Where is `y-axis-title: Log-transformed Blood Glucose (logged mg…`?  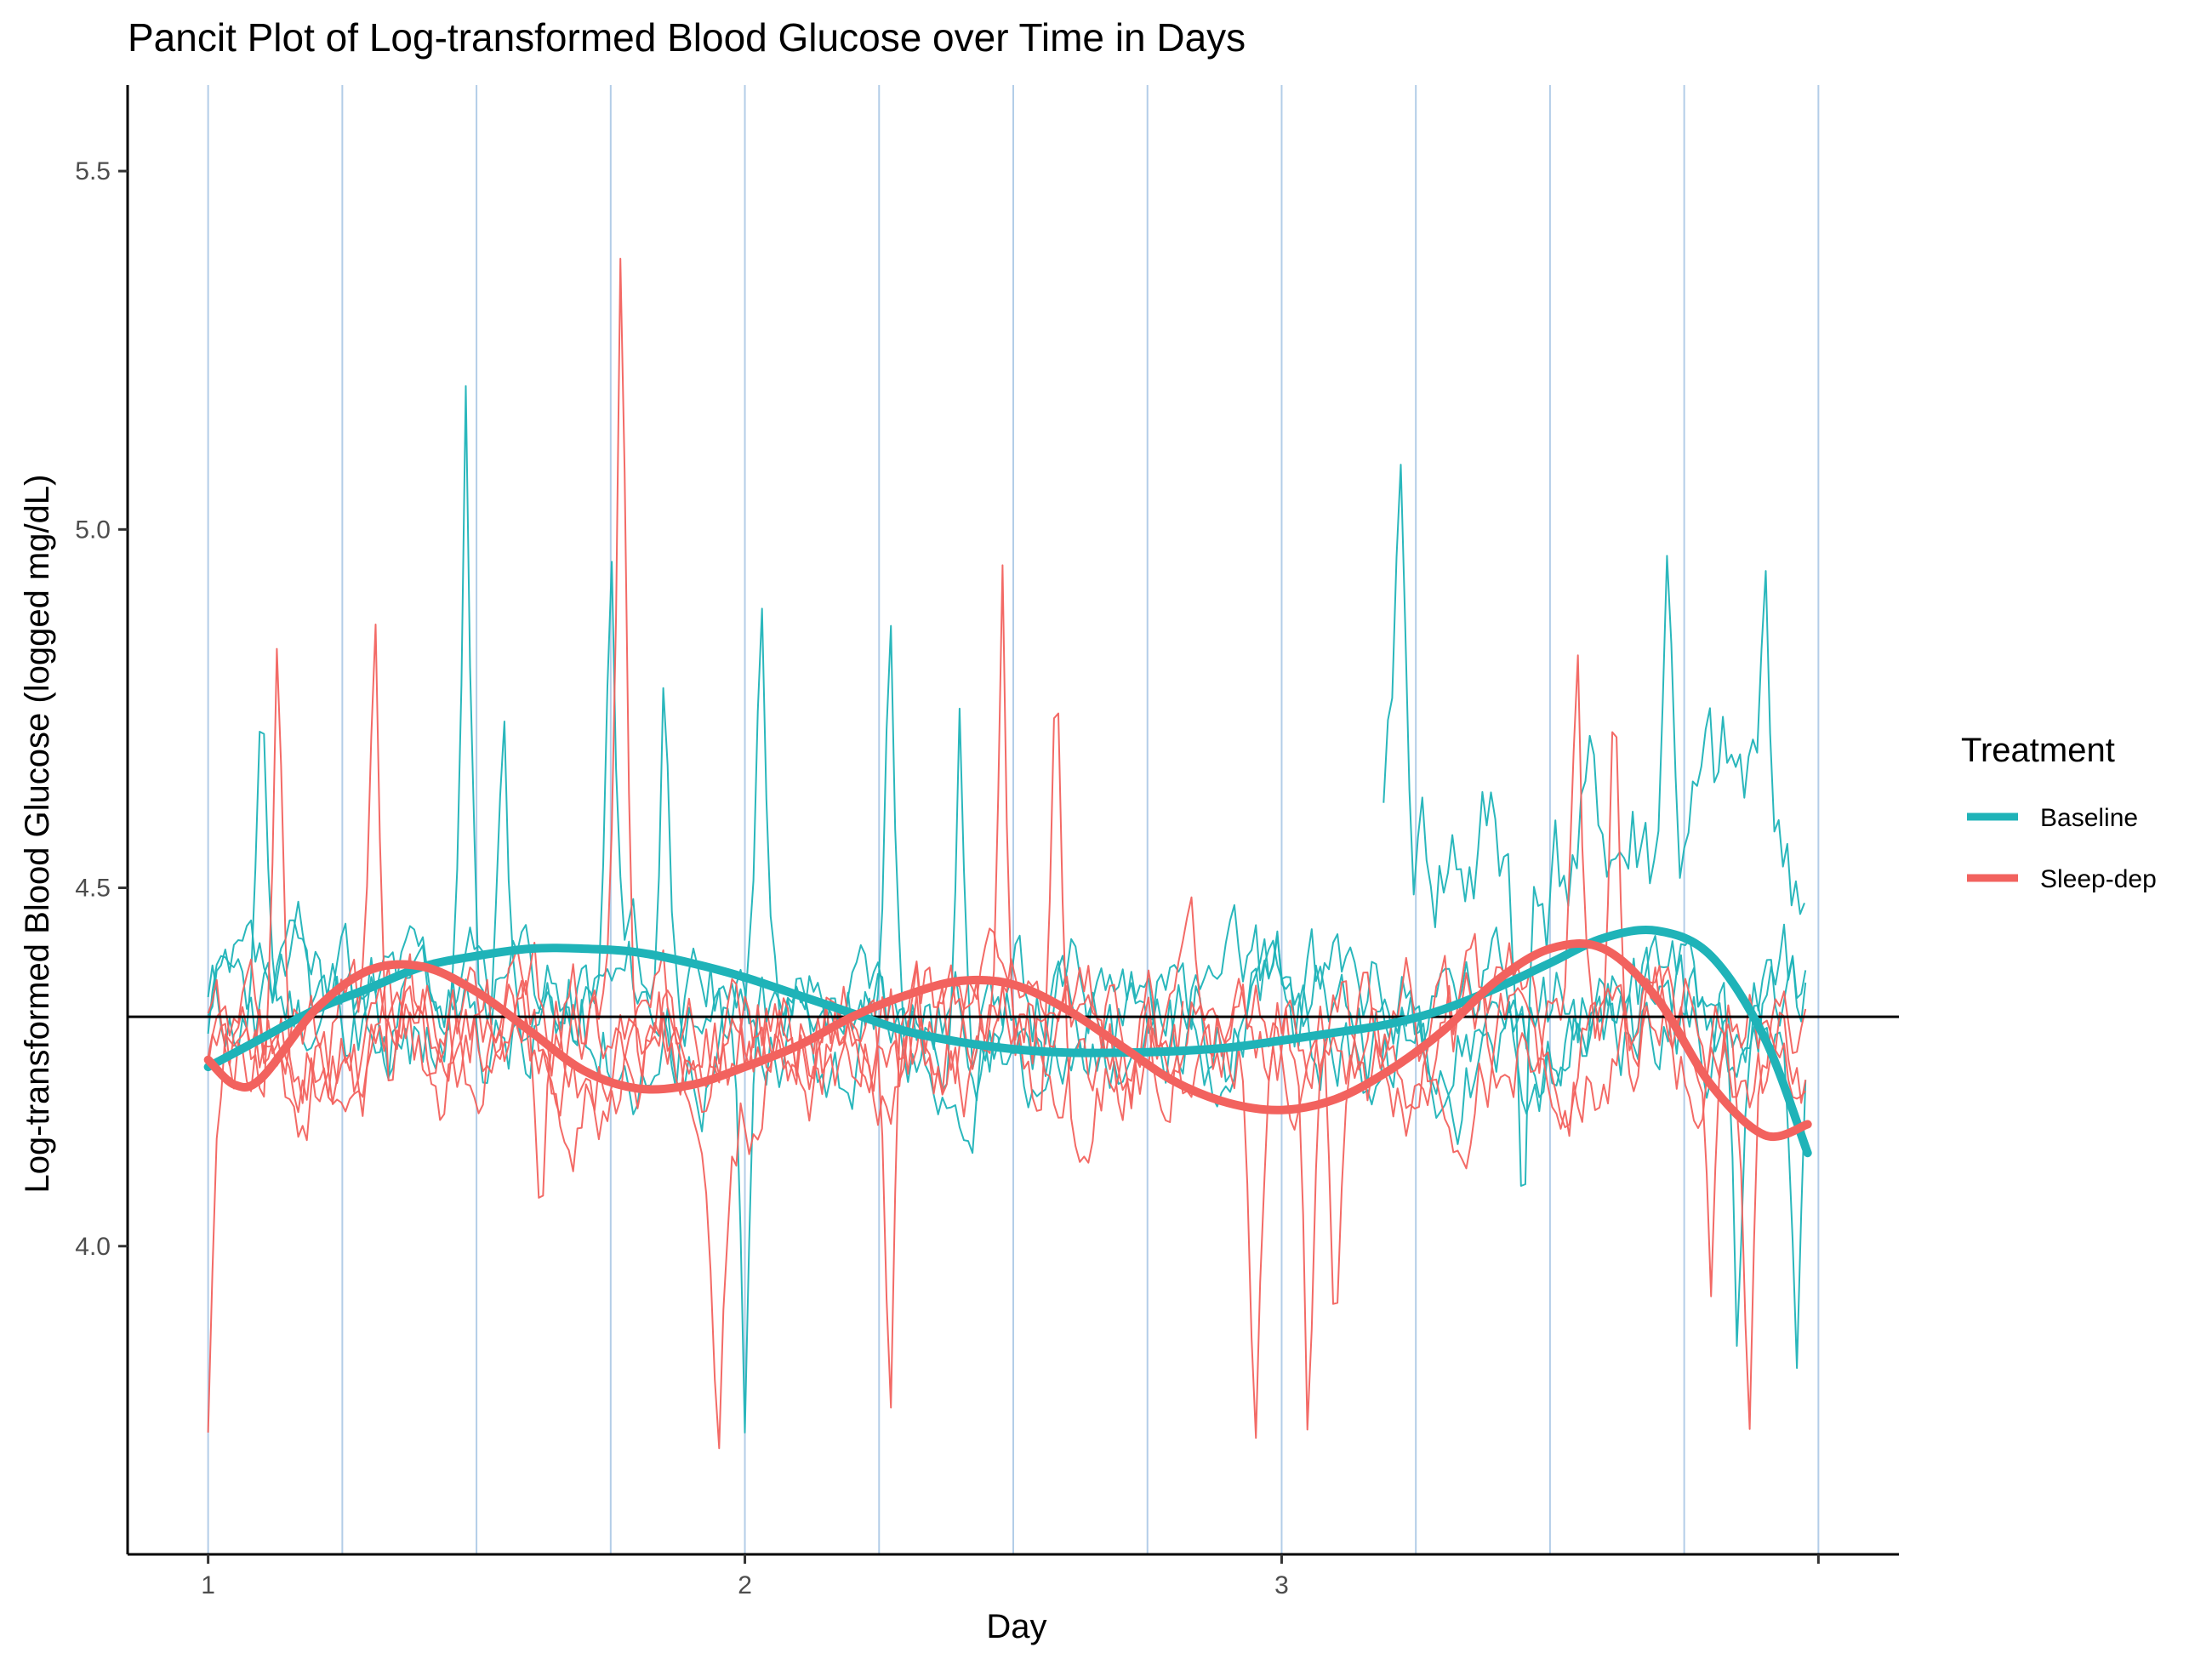
y-axis-title: Log-transformed Blood Glucose (logged mg… is located at coordinates (37, 834).